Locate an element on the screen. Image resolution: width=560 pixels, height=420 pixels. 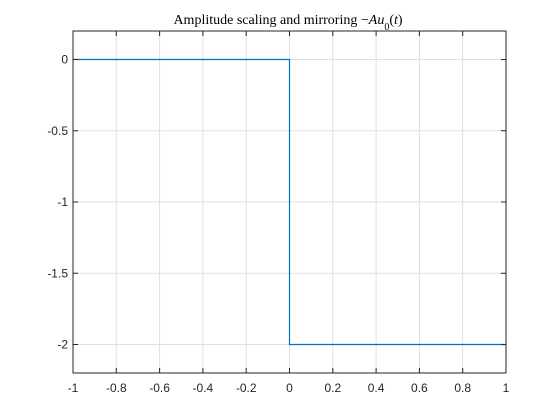
x-tick-label-7: 0.4 is located at coordinates (376, 388).